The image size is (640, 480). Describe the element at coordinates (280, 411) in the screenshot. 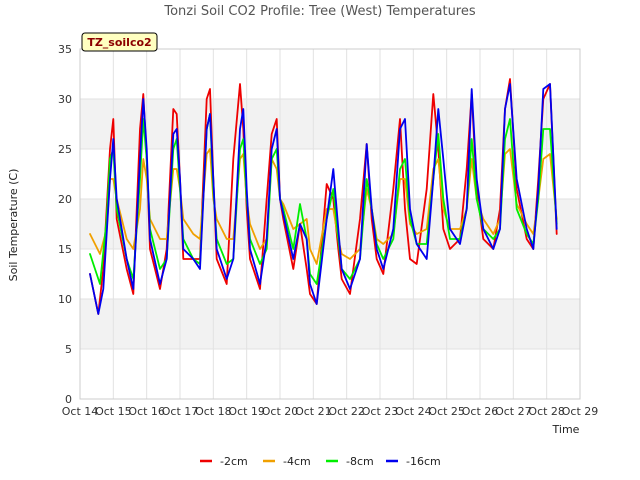

I see `x-tick-label: Oct 20` at that location.